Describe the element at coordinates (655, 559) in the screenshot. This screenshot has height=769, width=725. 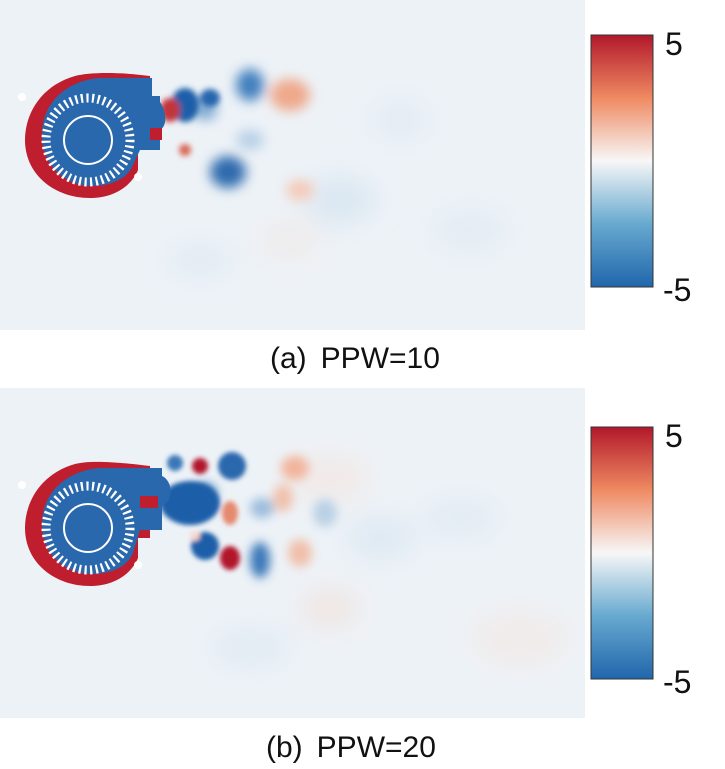
I see `colorbar-b: 5 -5` at that location.